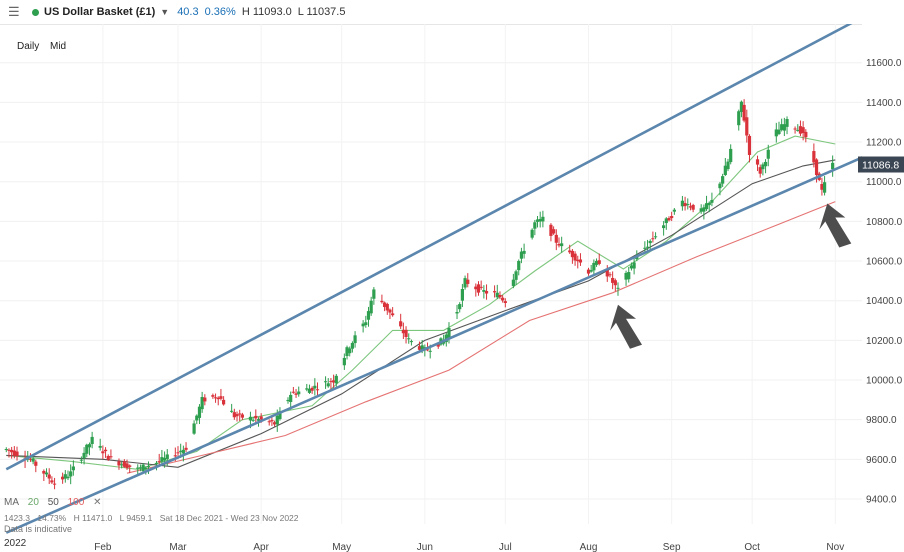 This screenshot has height=552, width=904. What do you see at coordinates (178, 547) in the screenshot?
I see `x-tick-label: Mar` at bounding box center [178, 547].